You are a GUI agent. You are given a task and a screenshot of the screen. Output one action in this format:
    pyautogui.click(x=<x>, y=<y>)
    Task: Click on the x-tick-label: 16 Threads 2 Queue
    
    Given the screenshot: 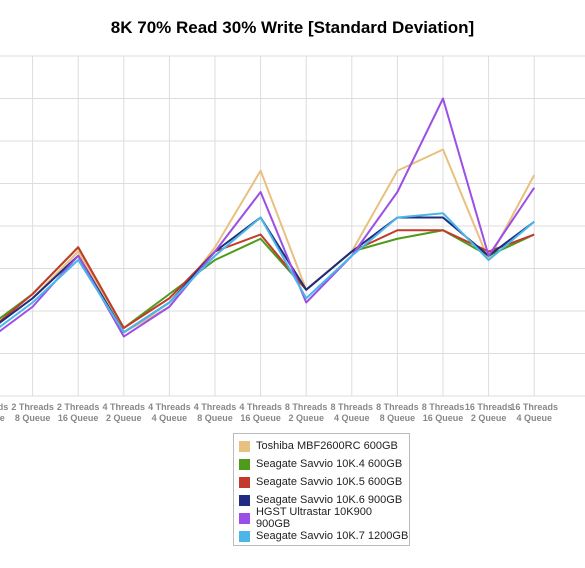 What is the action you would take?
    pyautogui.click(x=489, y=412)
    